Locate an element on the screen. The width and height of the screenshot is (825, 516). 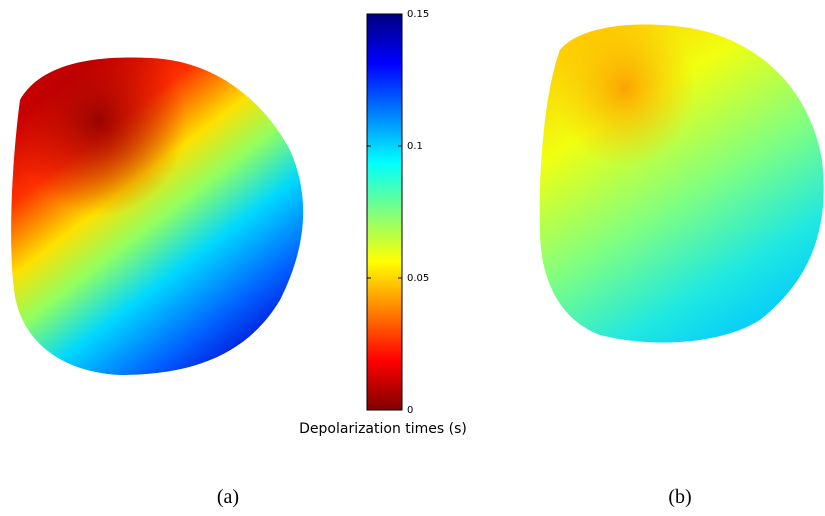
colorbar is located at coordinates (384, 212).